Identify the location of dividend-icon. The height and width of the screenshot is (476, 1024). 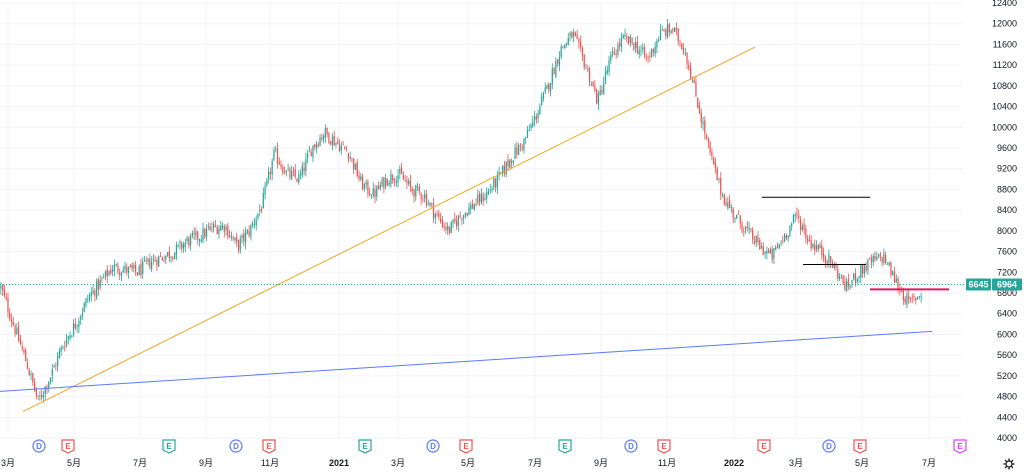
(236, 446).